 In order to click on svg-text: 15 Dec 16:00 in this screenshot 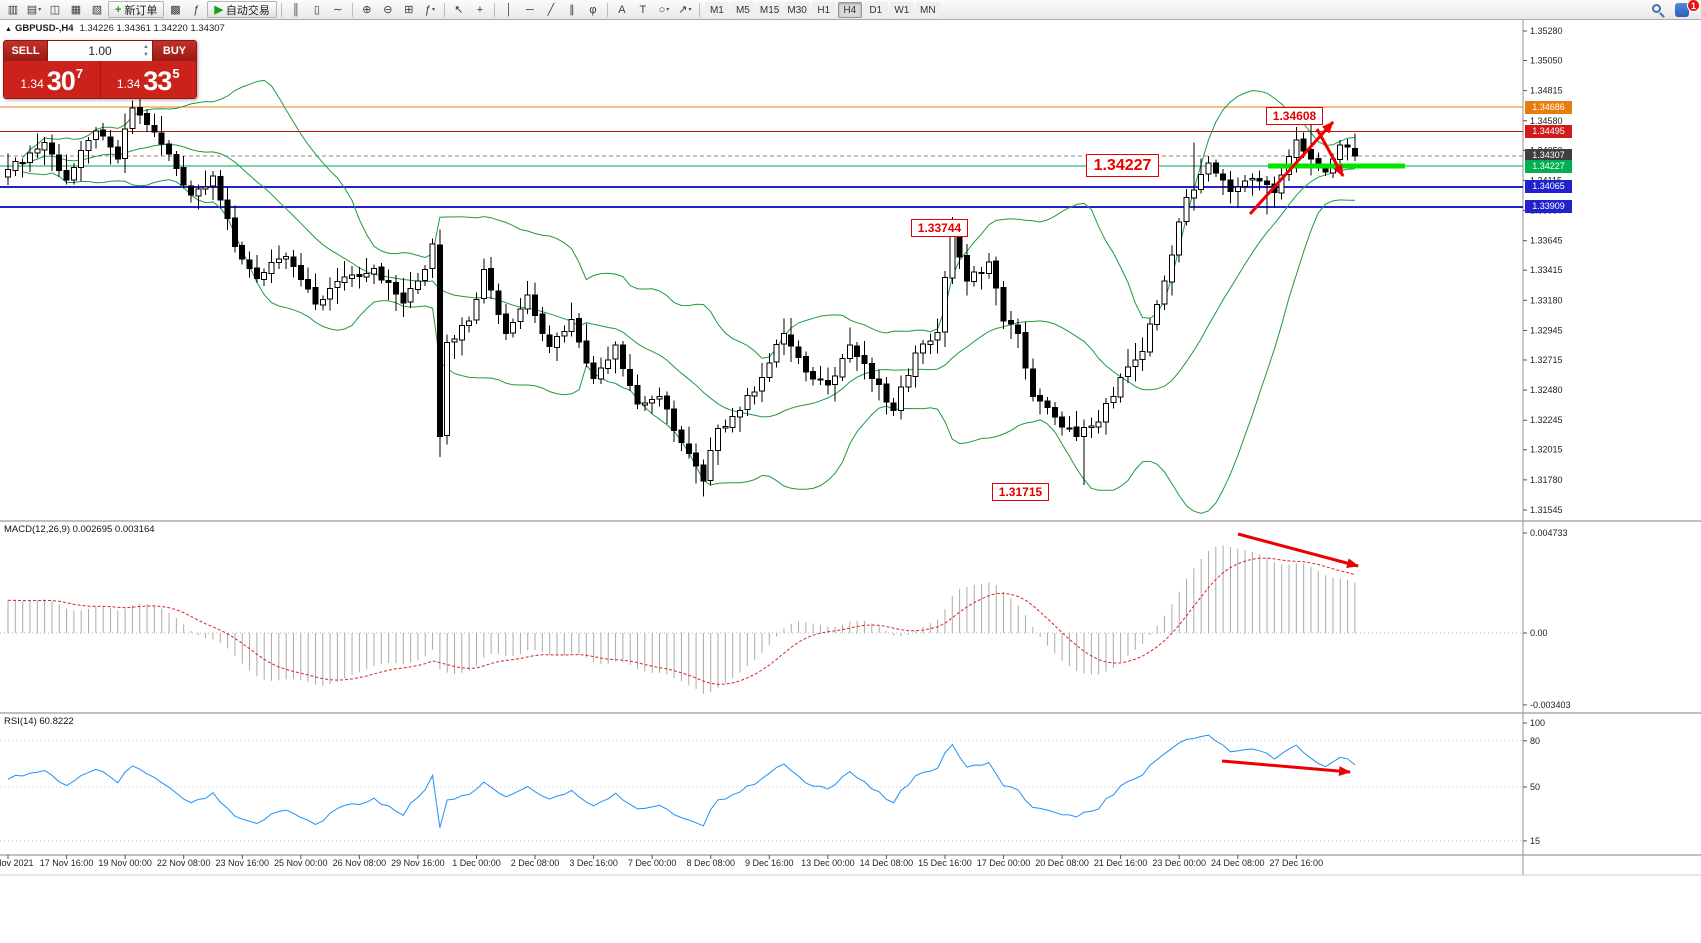, I will do `click(945, 863)`.